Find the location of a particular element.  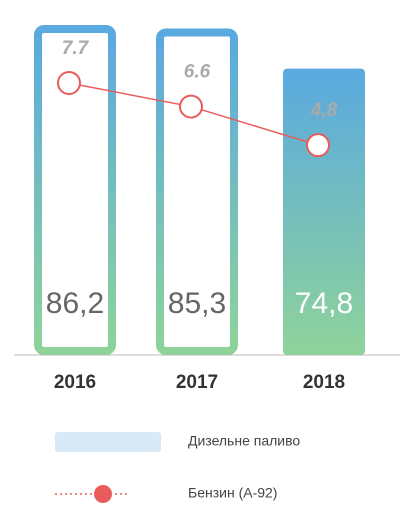

bar-value-label: 85,3 is located at coordinates (197, 303).